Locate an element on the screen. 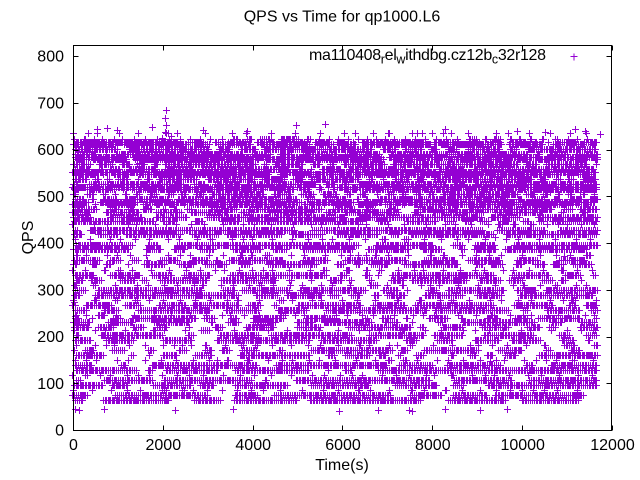 The image size is (640, 480). svg-text: 10000 is located at coordinates (522, 445).